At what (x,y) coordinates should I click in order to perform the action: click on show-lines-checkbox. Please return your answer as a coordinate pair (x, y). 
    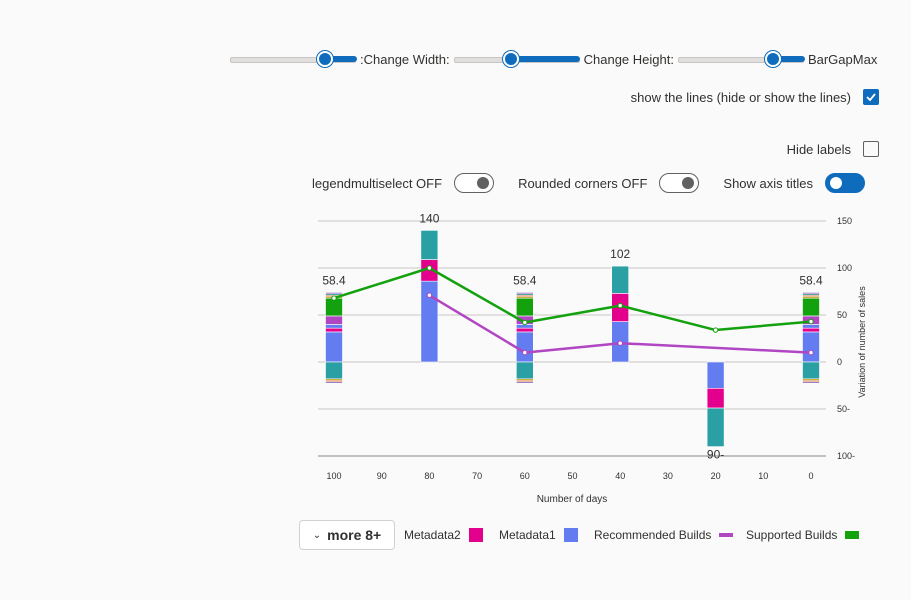
    Looking at the image, I should click on (871, 97).